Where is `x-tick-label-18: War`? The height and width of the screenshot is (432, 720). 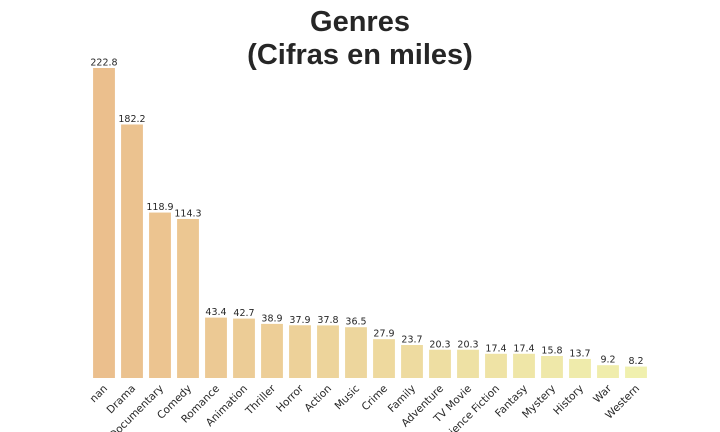 x-tick-label-18: War is located at coordinates (602, 393).